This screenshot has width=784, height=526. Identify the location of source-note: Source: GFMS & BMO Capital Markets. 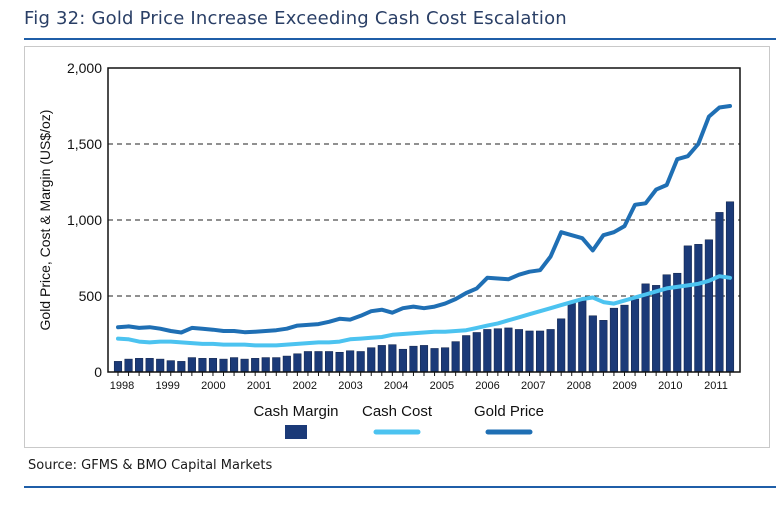
(150, 465).